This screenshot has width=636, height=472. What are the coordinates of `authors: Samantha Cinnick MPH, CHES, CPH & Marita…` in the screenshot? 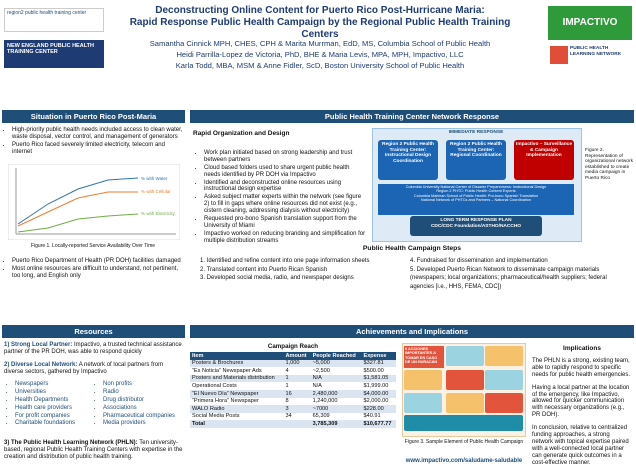 It's located at (320, 54).